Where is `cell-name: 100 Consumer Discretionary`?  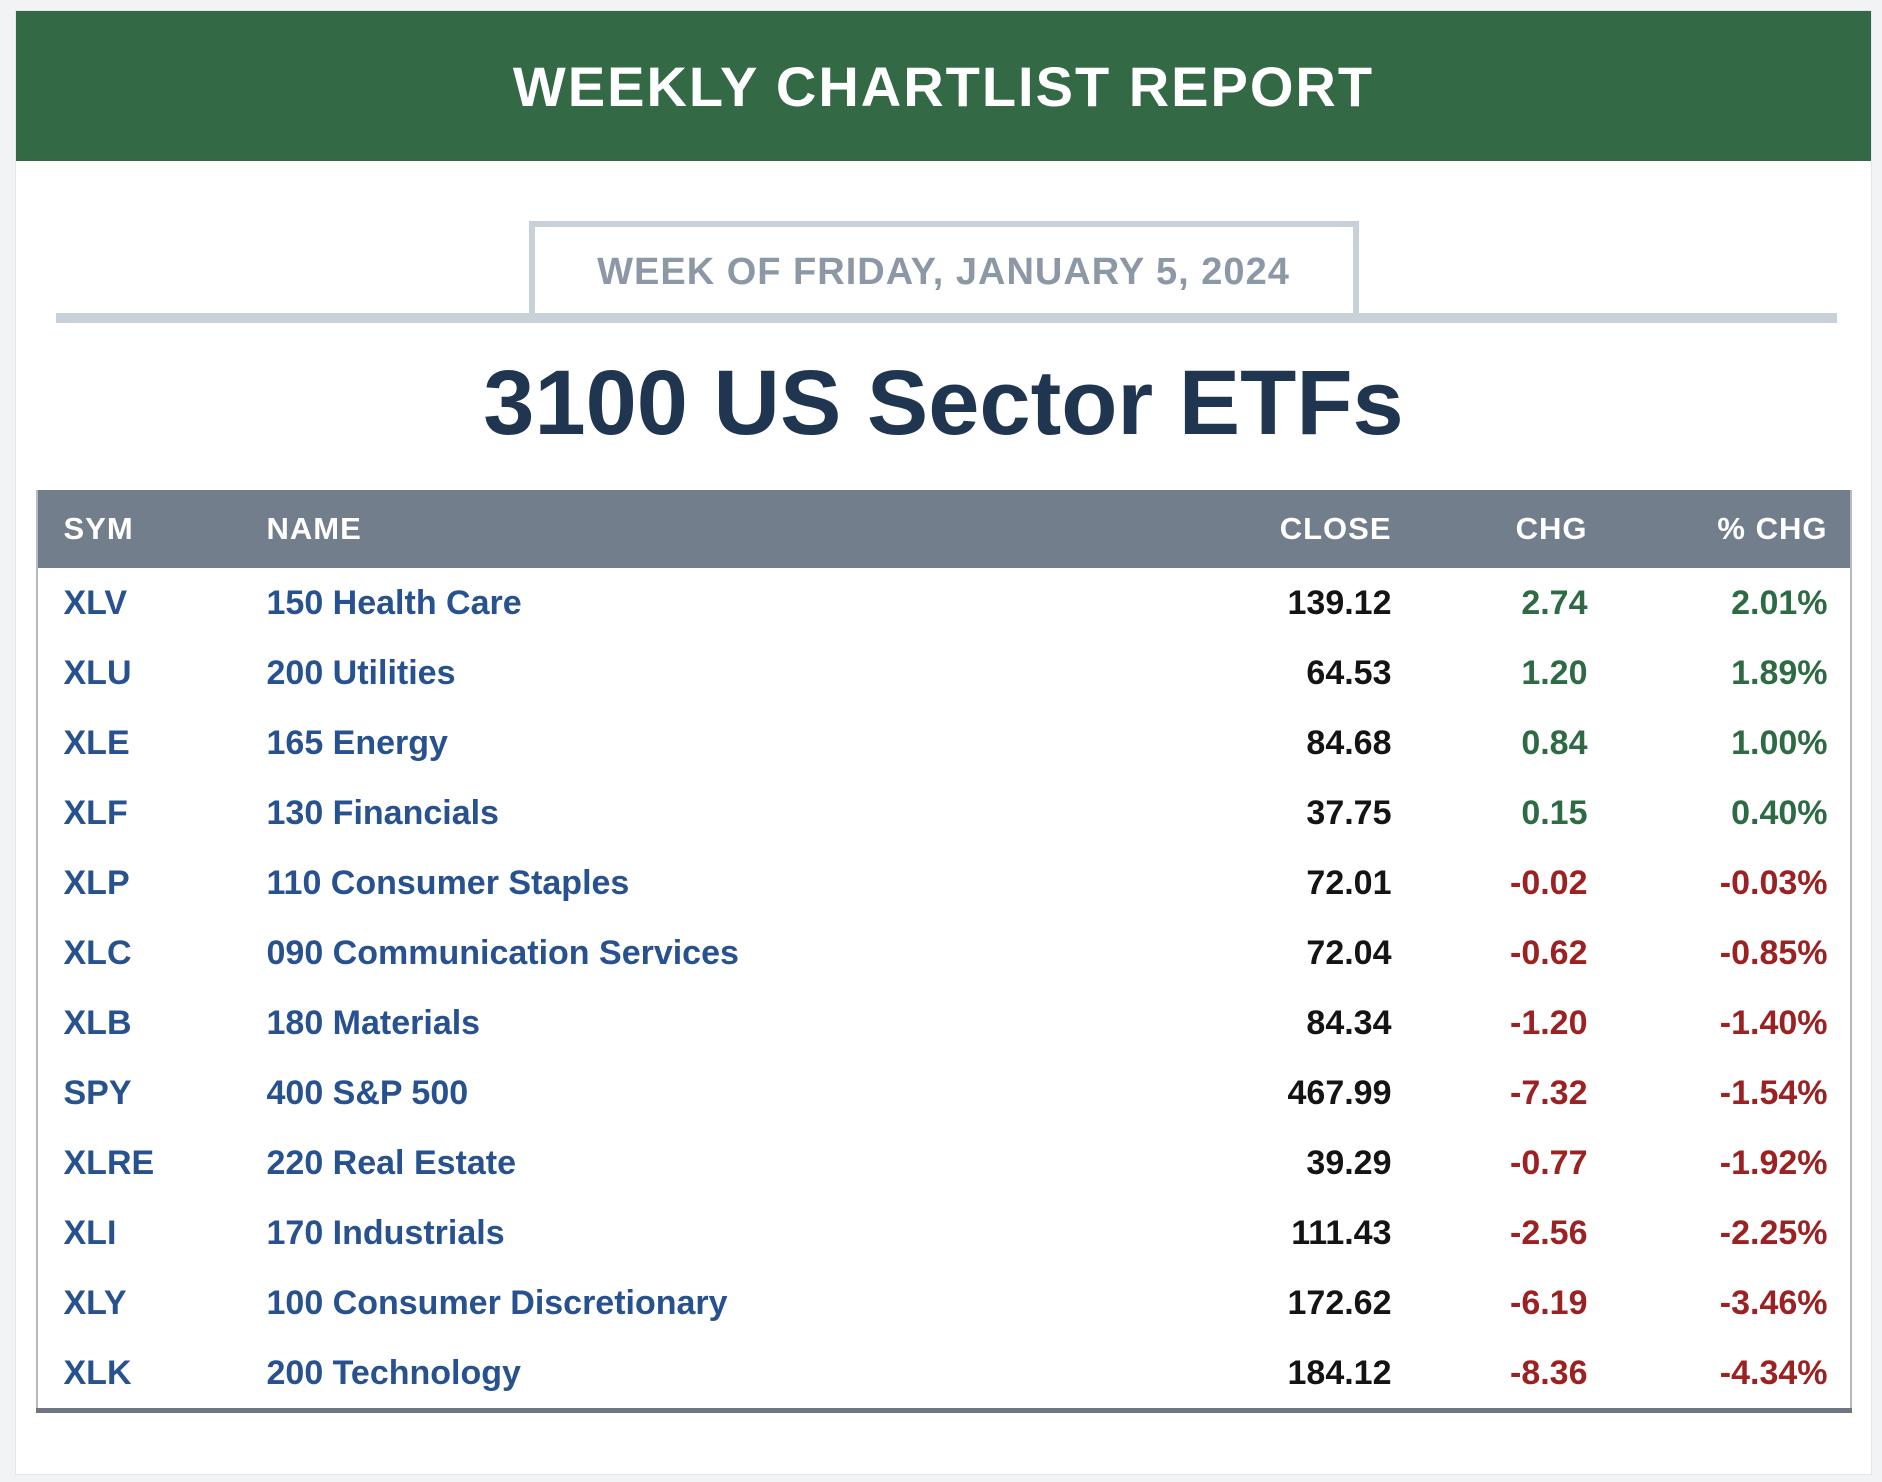 cell-name: 100 Consumer Discretionary is located at coordinates (497, 1302).